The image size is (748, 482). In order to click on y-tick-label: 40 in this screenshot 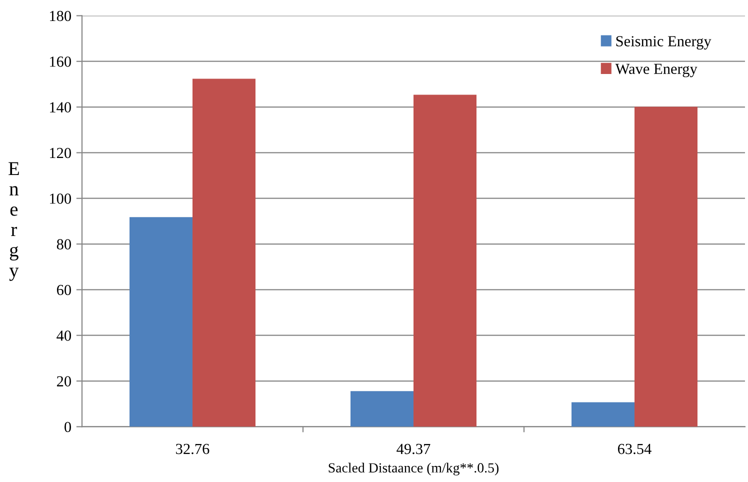, I will do `click(63, 335)`.